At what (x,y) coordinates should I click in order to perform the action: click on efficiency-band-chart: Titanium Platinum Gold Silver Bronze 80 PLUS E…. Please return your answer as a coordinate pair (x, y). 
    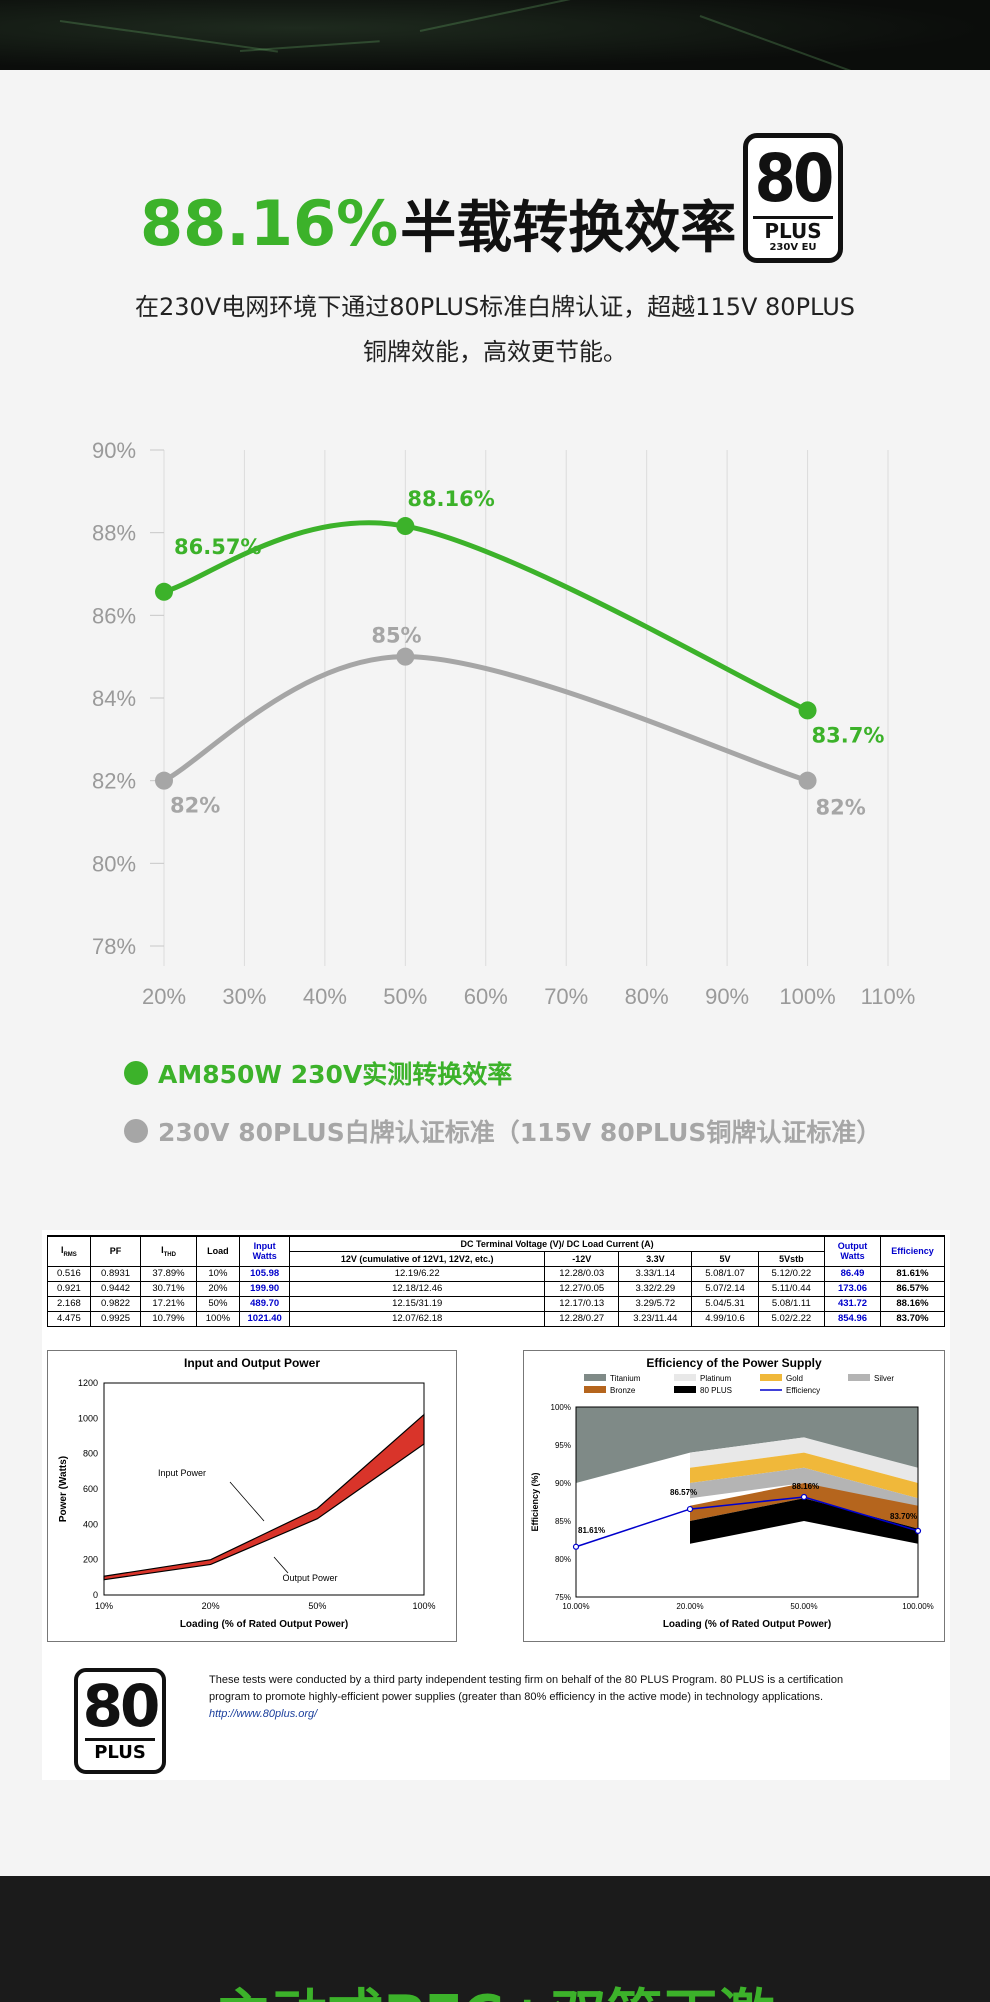
    Looking at the image, I should click on (732, 1502).